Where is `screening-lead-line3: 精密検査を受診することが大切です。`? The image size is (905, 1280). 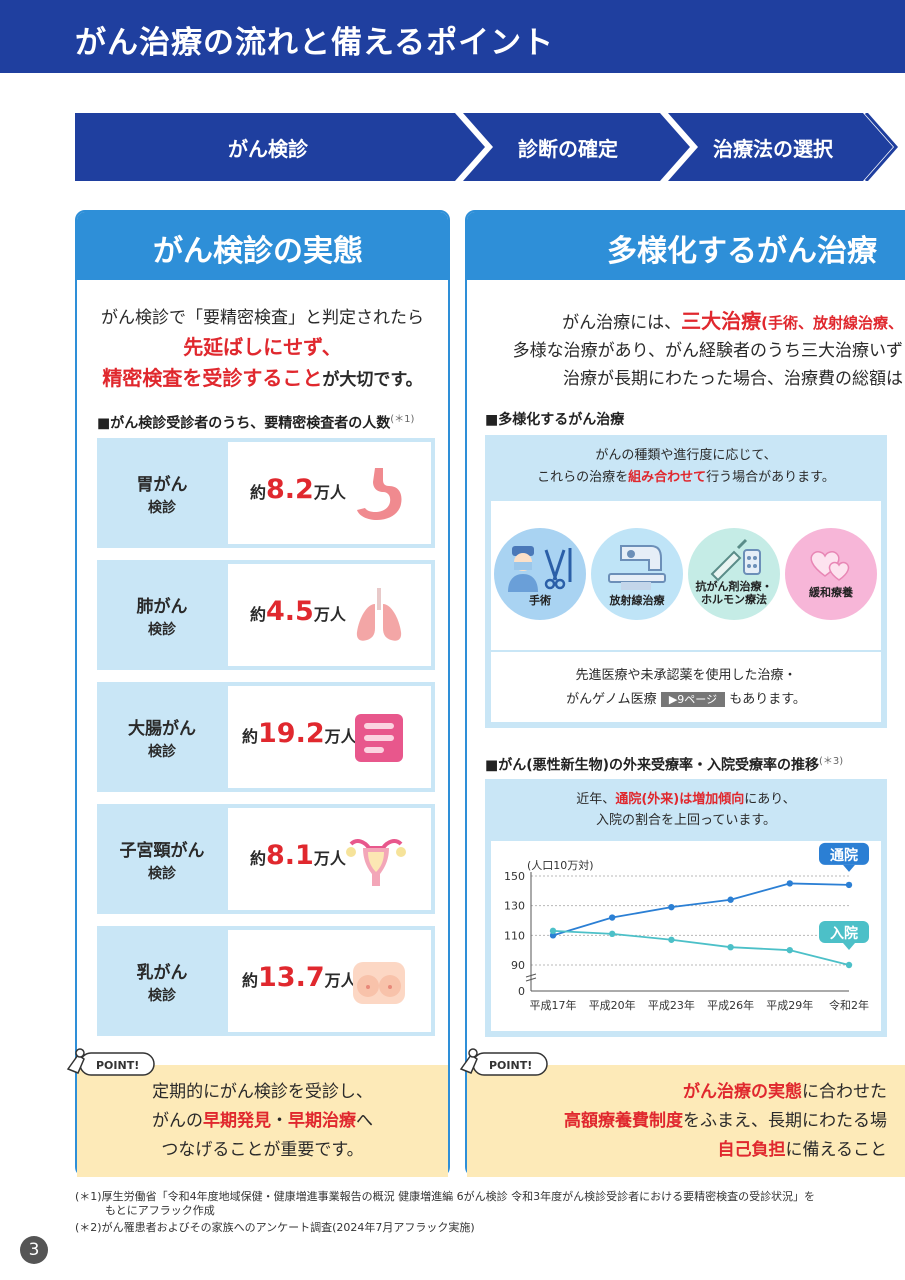
screening-lead-line3: 精密検査を受診することが大切です。 is located at coordinates (262, 378).